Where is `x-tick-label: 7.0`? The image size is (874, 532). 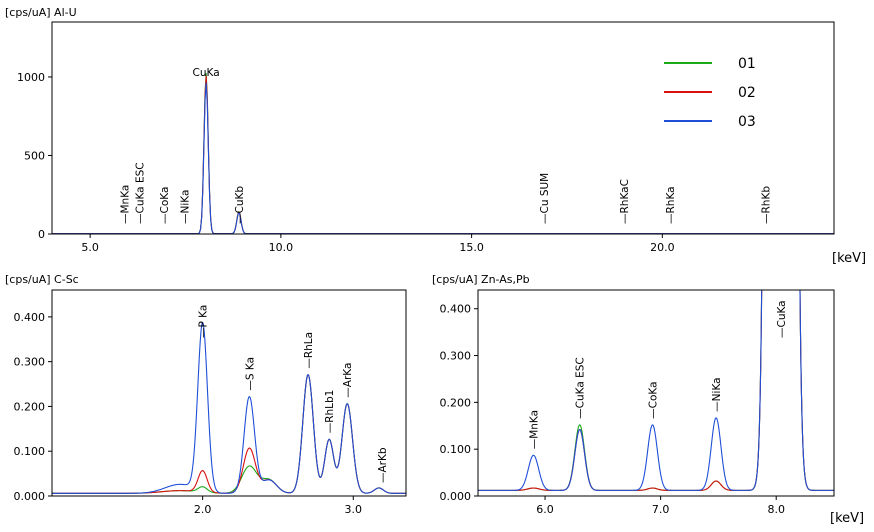 x-tick-label: 7.0 is located at coordinates (661, 509).